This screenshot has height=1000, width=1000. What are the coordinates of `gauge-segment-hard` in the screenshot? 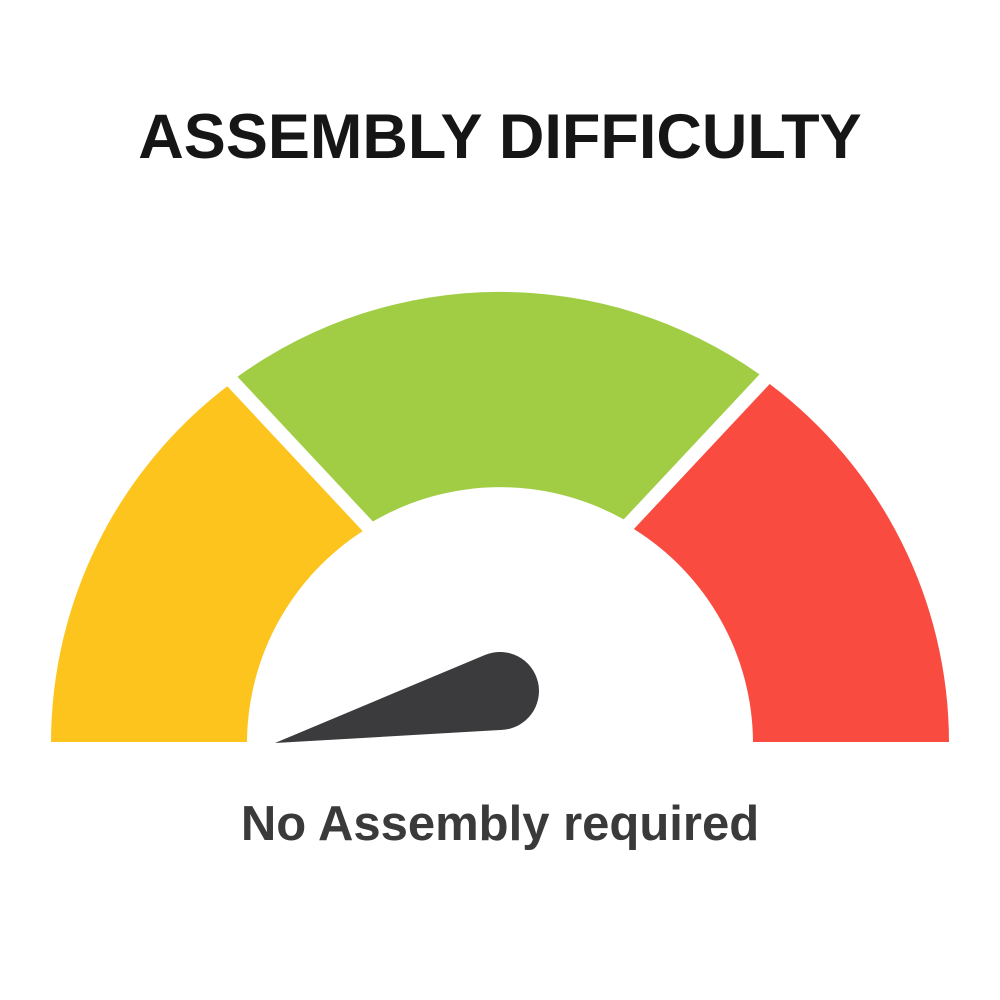 It's located at (791, 563).